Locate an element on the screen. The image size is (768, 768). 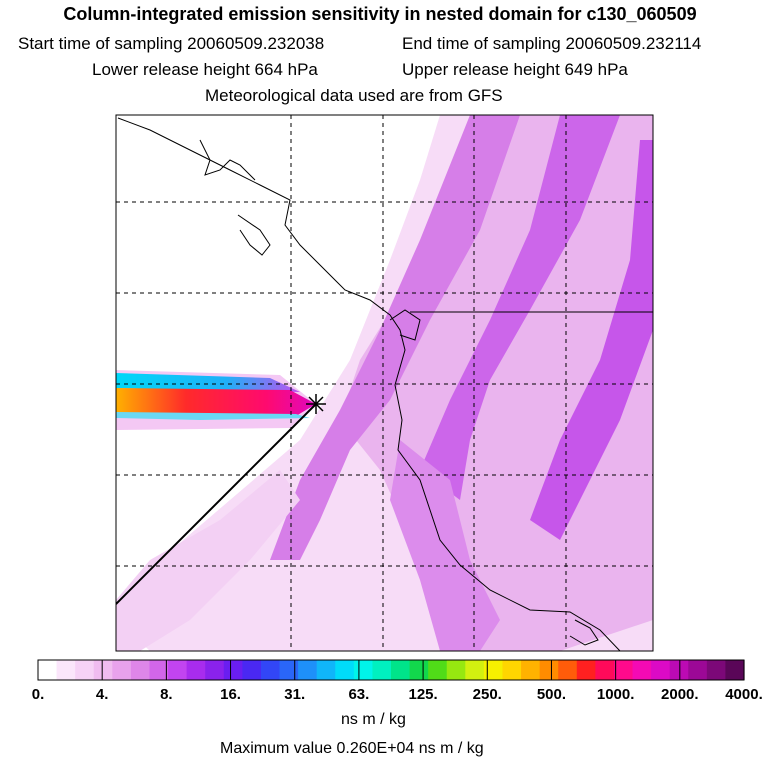
colorbar-tick-label: 1000. is located at coordinates (615, 694).